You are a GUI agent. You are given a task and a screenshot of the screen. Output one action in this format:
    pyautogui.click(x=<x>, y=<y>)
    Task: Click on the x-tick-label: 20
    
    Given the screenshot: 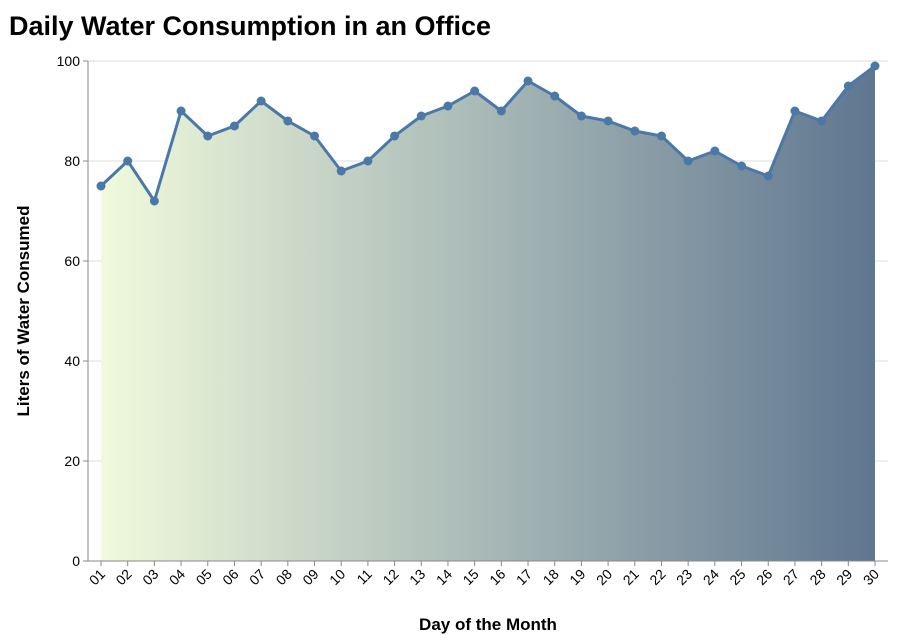 What is the action you would take?
    pyautogui.click(x=604, y=577)
    